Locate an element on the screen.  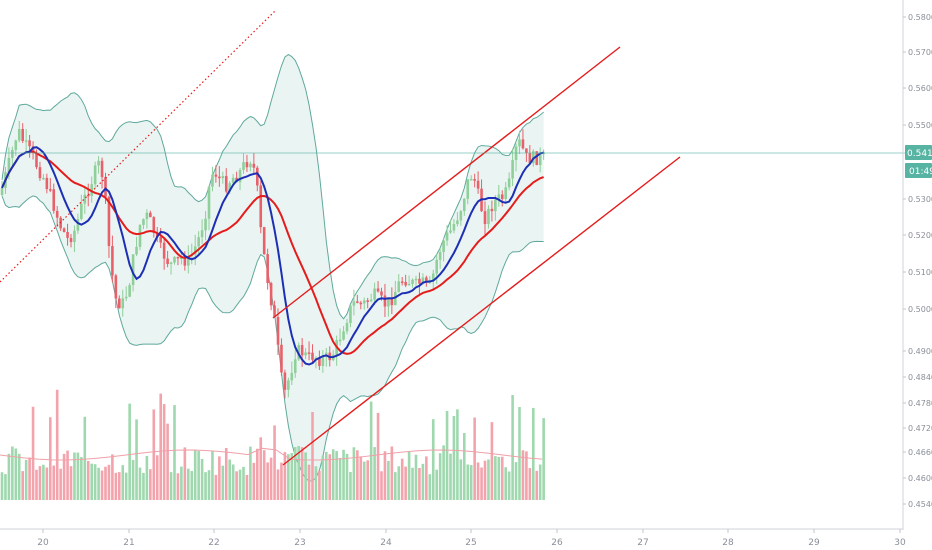
time-tick-label: 27 is located at coordinates (642, 543).